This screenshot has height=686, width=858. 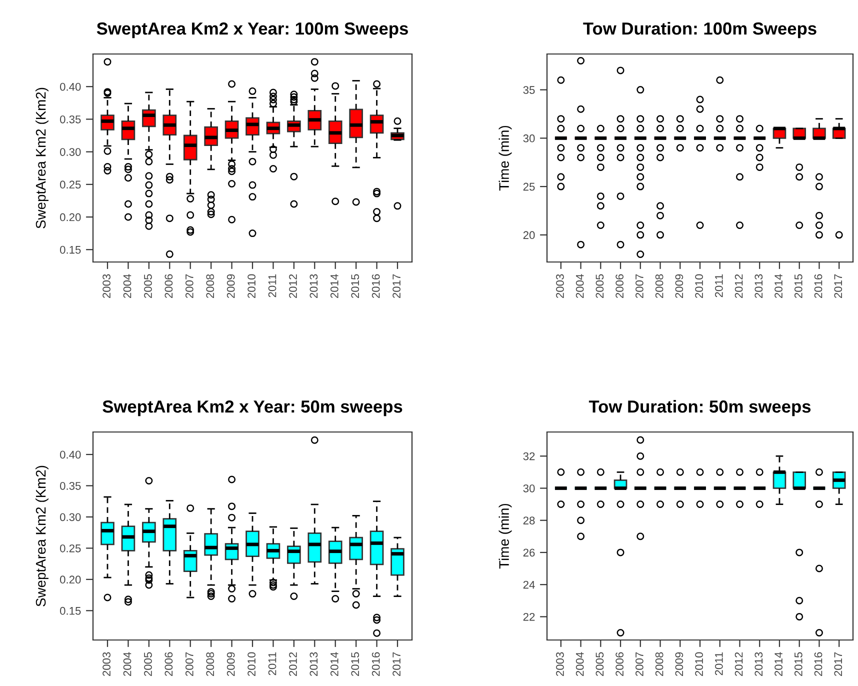 I want to click on y-tick-label: 32, so click(x=529, y=456).